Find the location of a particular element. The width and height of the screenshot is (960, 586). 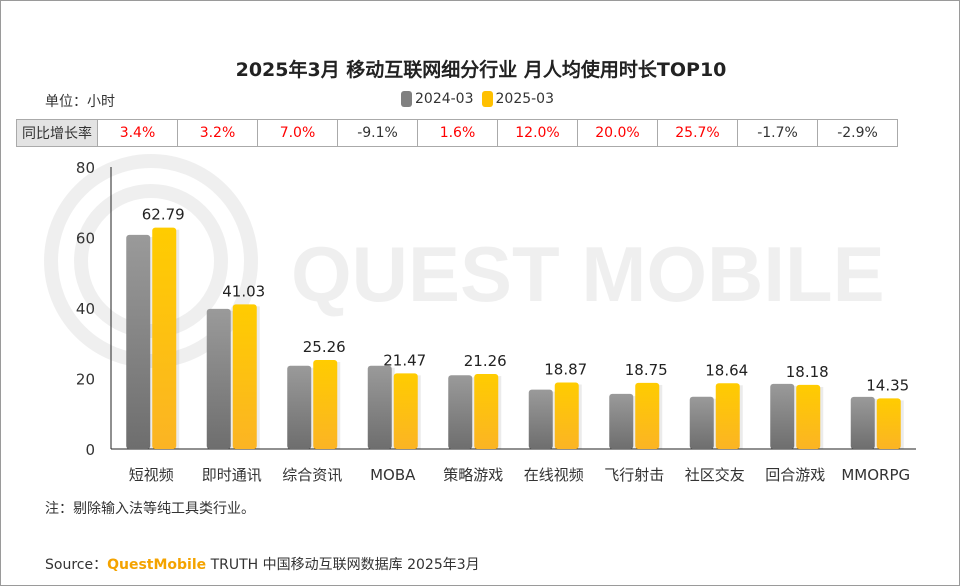

legend: 2024-03 2025-03 is located at coordinates (477, 99).